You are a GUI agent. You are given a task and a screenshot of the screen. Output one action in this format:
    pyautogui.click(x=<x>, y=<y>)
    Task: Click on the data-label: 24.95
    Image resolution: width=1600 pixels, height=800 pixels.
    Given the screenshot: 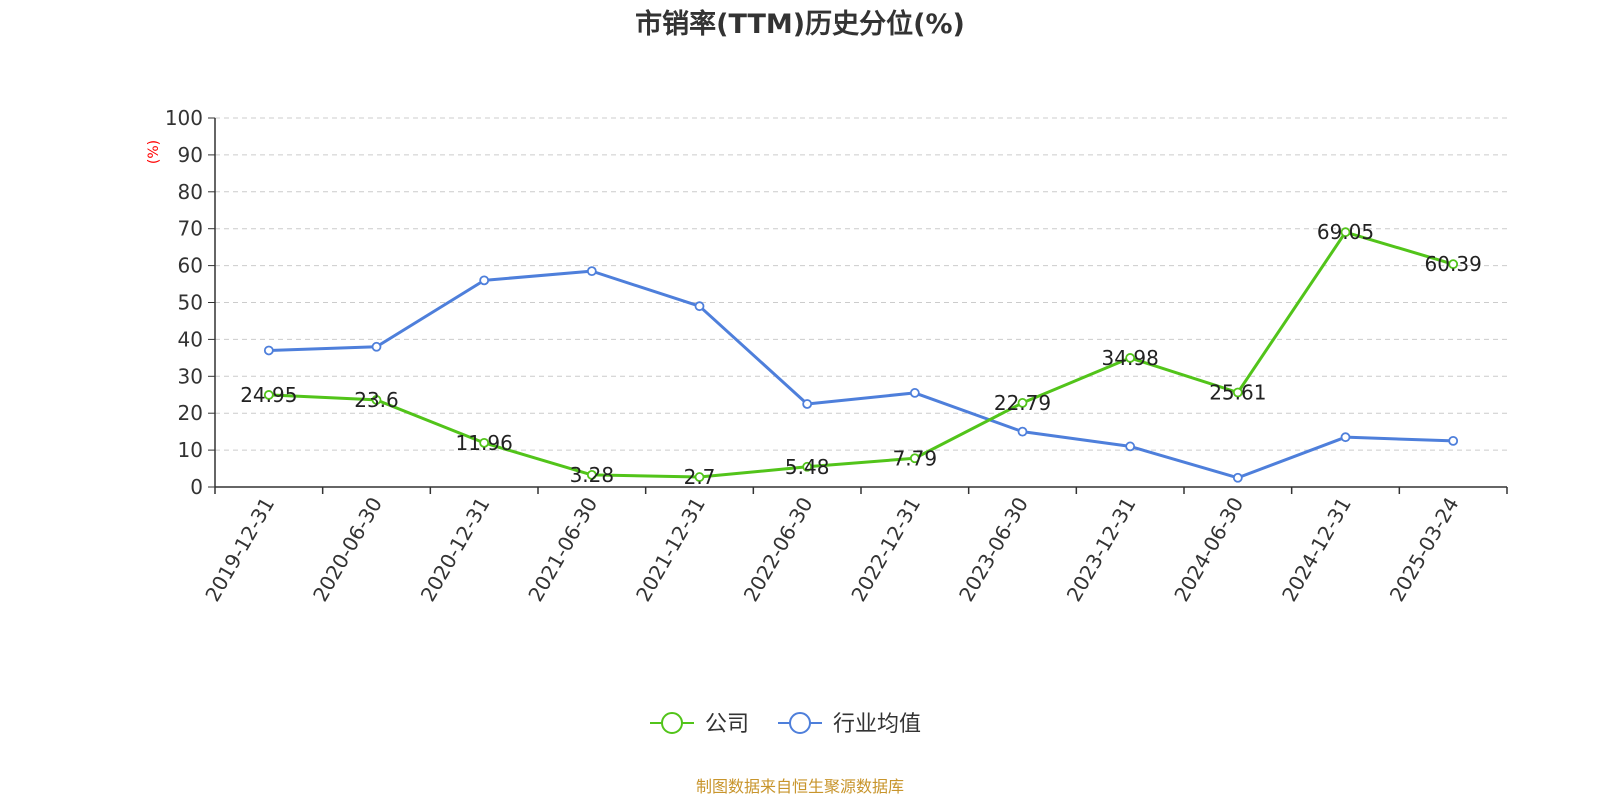 What is the action you would take?
    pyautogui.click(x=268, y=395)
    